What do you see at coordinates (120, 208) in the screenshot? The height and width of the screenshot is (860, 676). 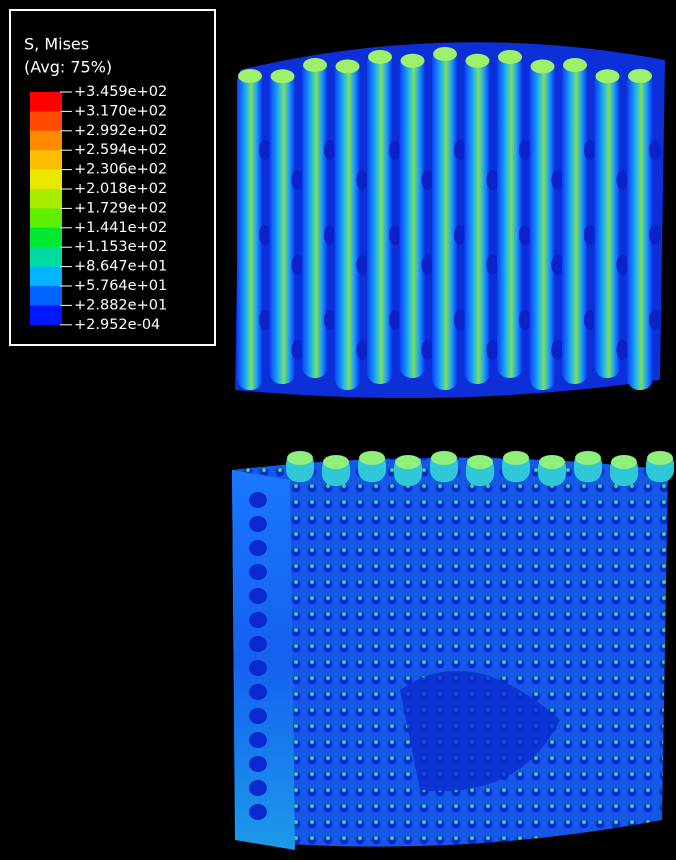 I see `legend-label: +1.729e+02` at bounding box center [120, 208].